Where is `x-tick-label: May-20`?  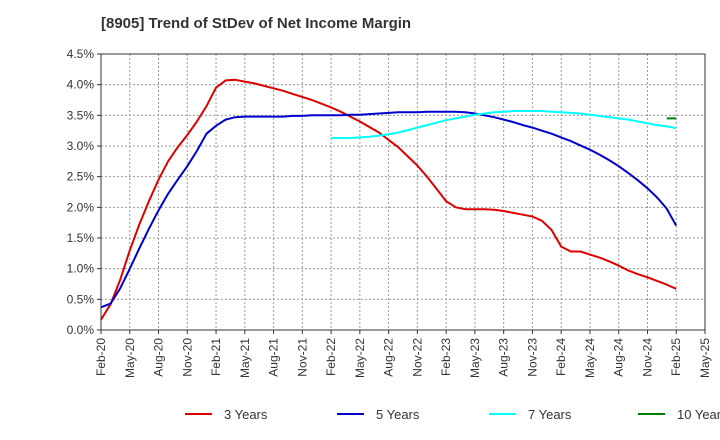 x-tick-label: May-20 is located at coordinates (130, 358).